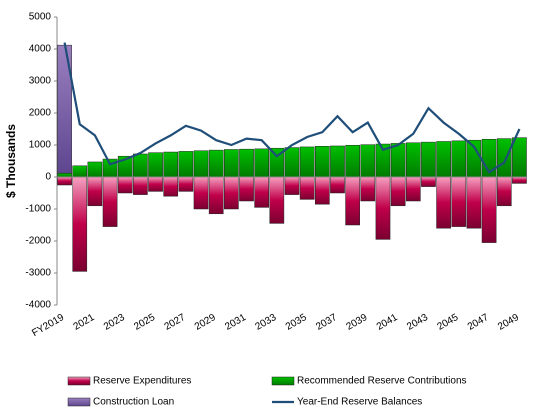  Describe the element at coordinates (84, 322) in the screenshot. I see `x-tick-label: 2021` at that location.